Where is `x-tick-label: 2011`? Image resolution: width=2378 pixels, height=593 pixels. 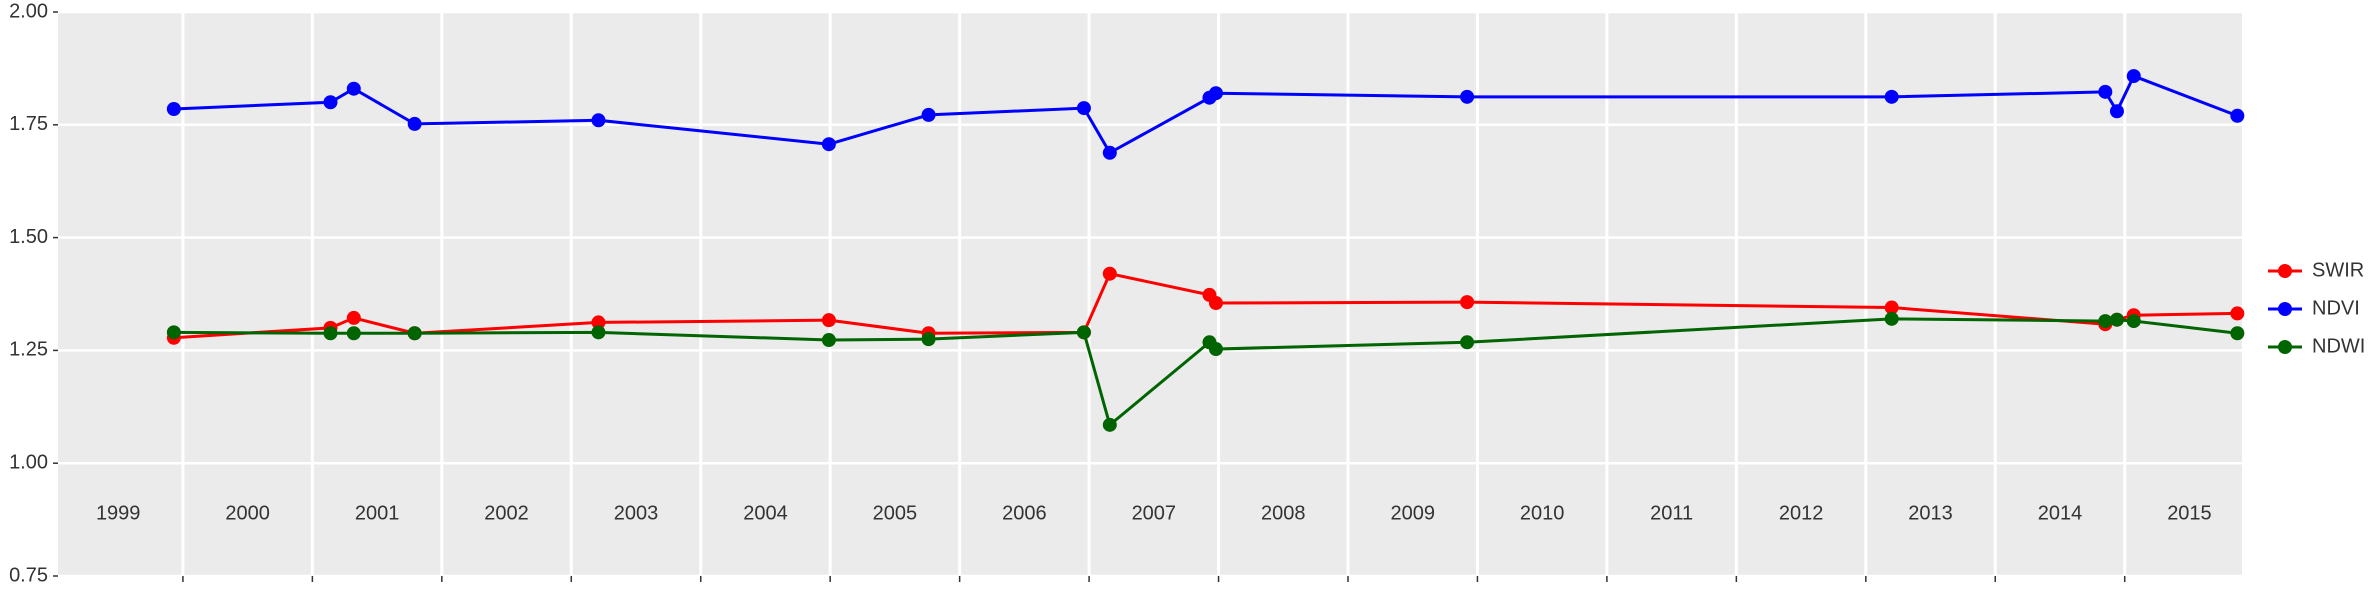
x-tick-label: 2011 is located at coordinates (1671, 513).